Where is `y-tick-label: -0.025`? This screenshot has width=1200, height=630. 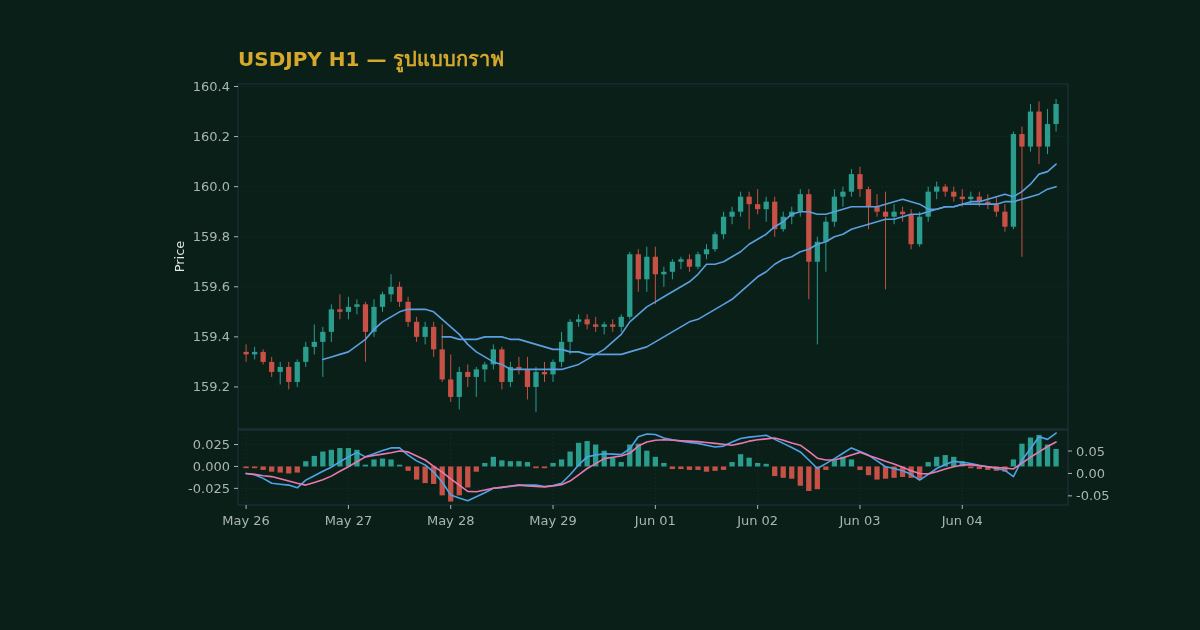 y-tick-label: -0.025 is located at coordinates (209, 488).